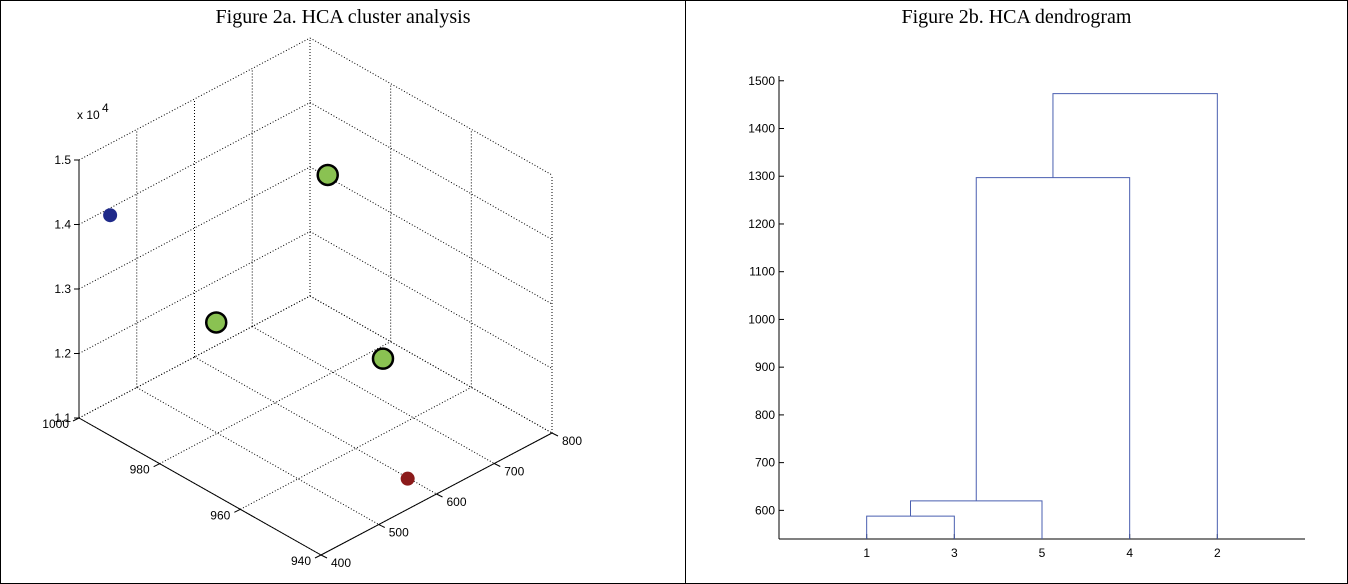 The height and width of the screenshot is (584, 1348). What do you see at coordinates (1129, 553) in the screenshot?
I see `leaf-label: 4` at bounding box center [1129, 553].